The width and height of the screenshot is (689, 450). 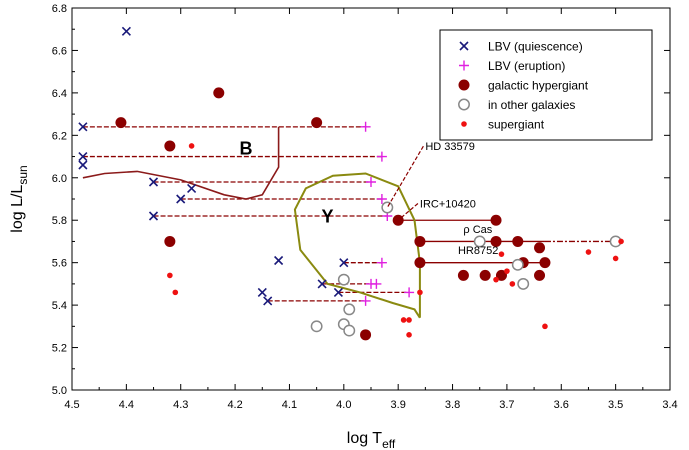 What do you see at coordinates (526, 66) in the screenshot?
I see `legend-label: LBV (eruption)` at bounding box center [526, 66].